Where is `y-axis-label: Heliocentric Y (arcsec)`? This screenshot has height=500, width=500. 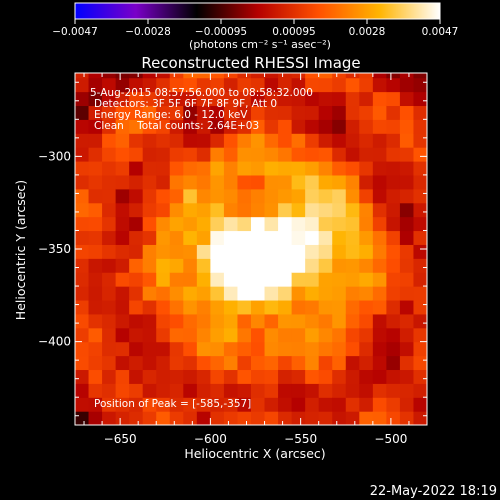
y-axis-label: Heliocentric Y (arcsec) is located at coordinates (20, 250).